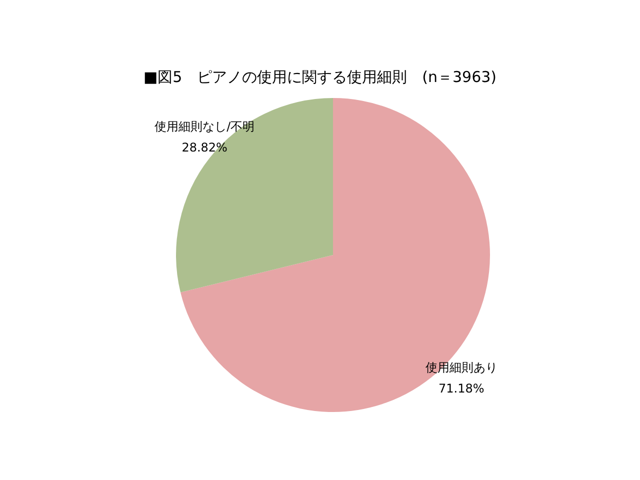 The height and width of the screenshot is (480, 640). What do you see at coordinates (320, 77) in the screenshot?
I see `chart-title: ■図5 ピアノの使用に関する使用細則 (n＝3963)` at bounding box center [320, 77].